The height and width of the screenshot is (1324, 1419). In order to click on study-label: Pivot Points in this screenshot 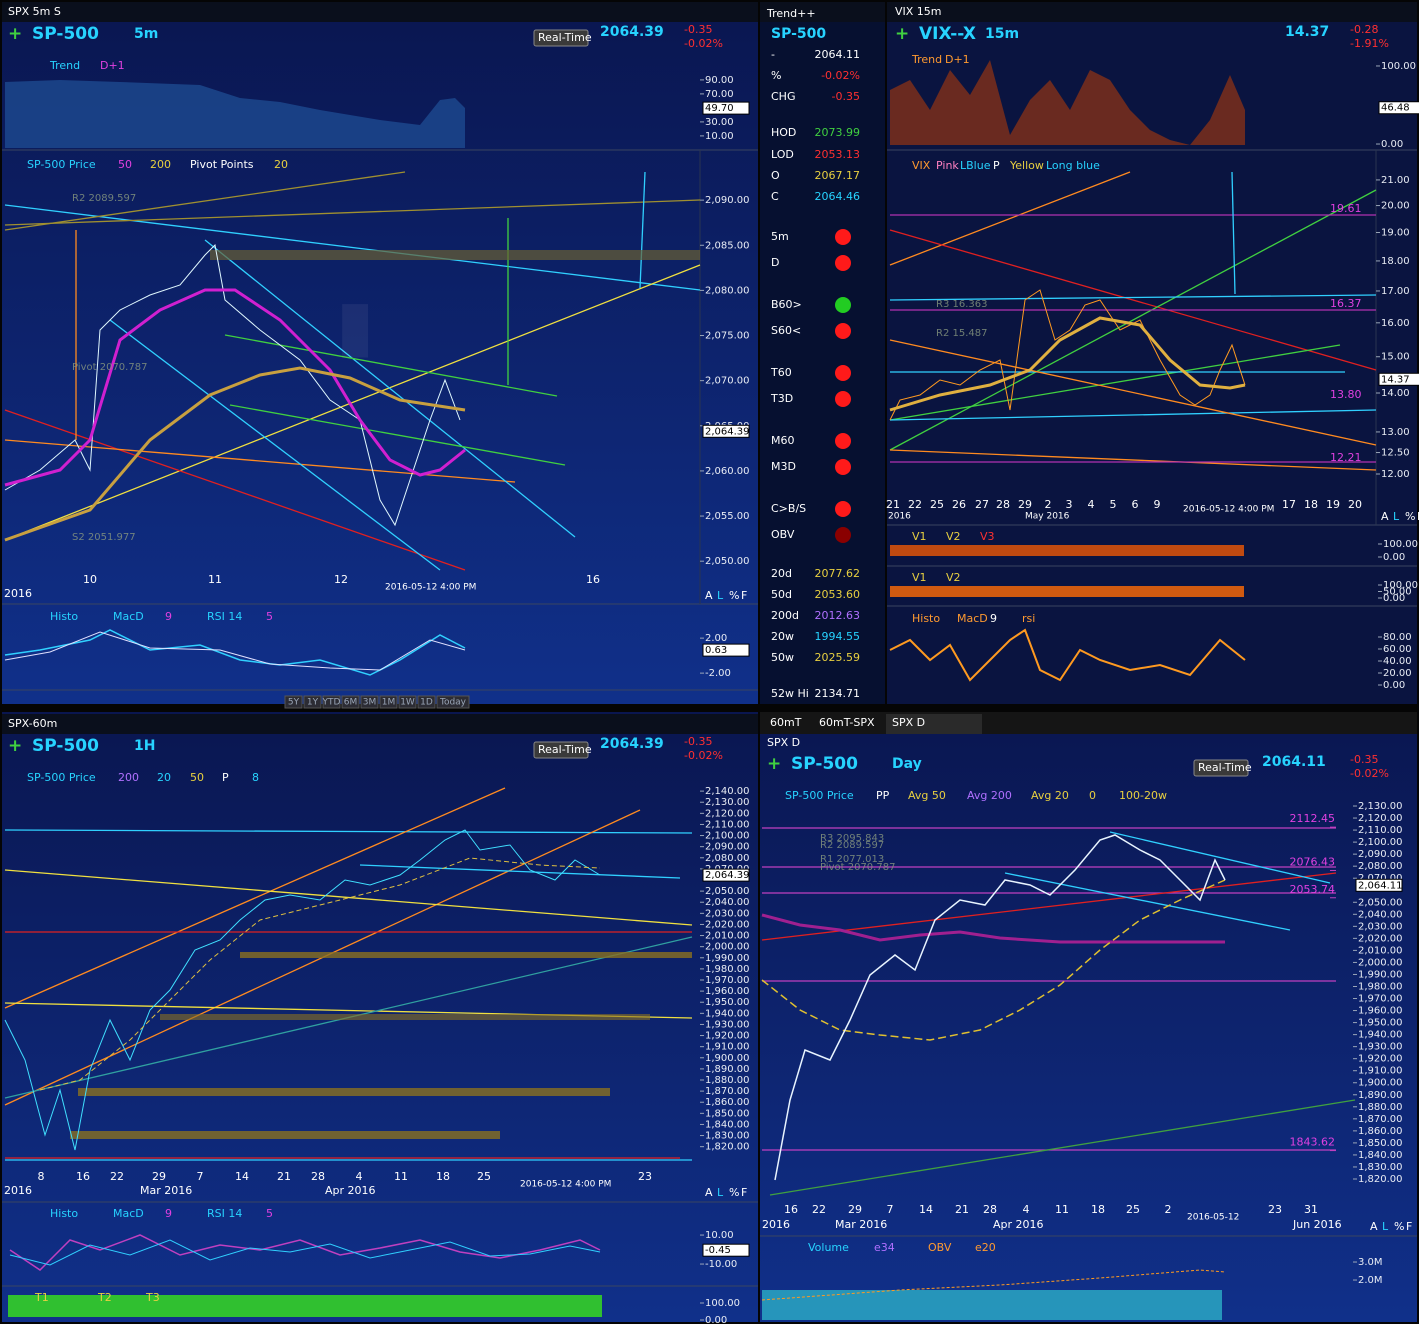, I will do `click(222, 164)`.